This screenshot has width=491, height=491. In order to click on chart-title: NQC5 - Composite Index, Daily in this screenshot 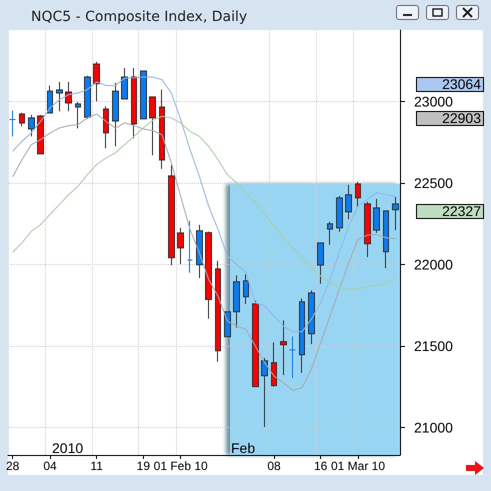, I will do `click(139, 17)`.